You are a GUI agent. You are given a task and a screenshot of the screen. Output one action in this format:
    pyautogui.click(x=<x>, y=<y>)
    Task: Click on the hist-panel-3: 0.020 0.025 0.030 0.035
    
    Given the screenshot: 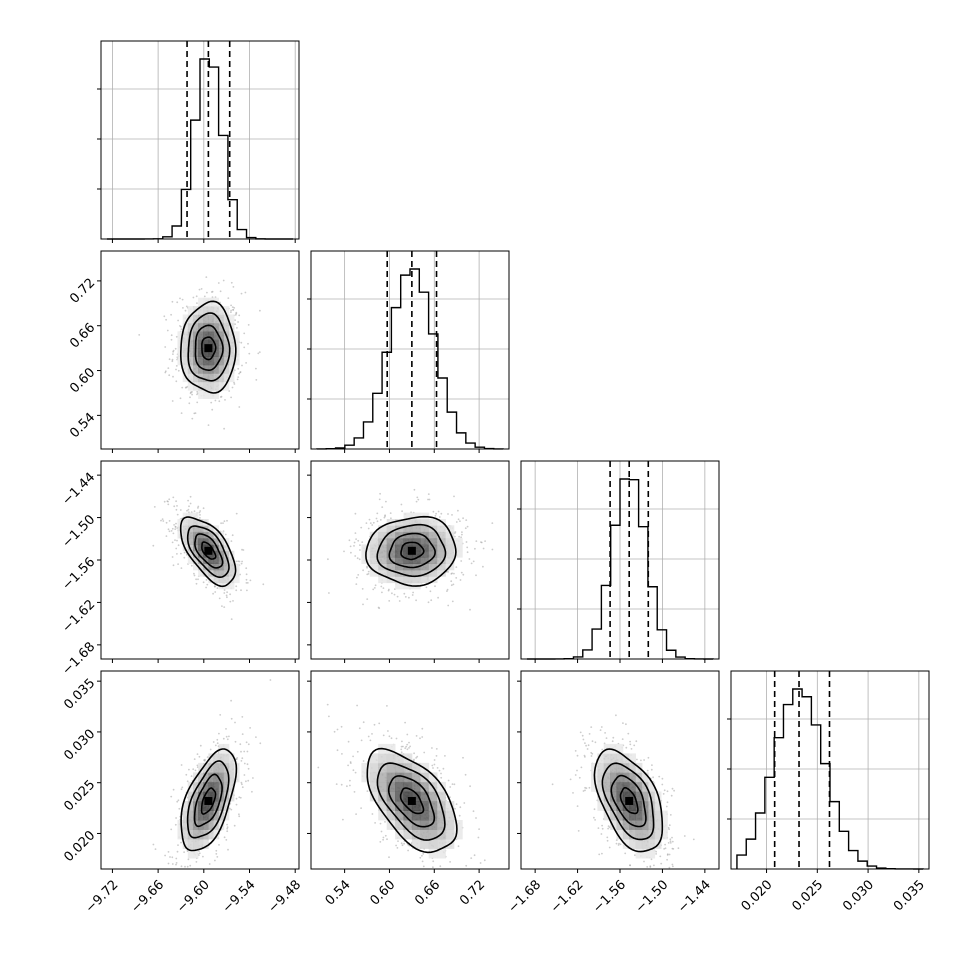 What is the action you would take?
    pyautogui.click(x=828, y=792)
    